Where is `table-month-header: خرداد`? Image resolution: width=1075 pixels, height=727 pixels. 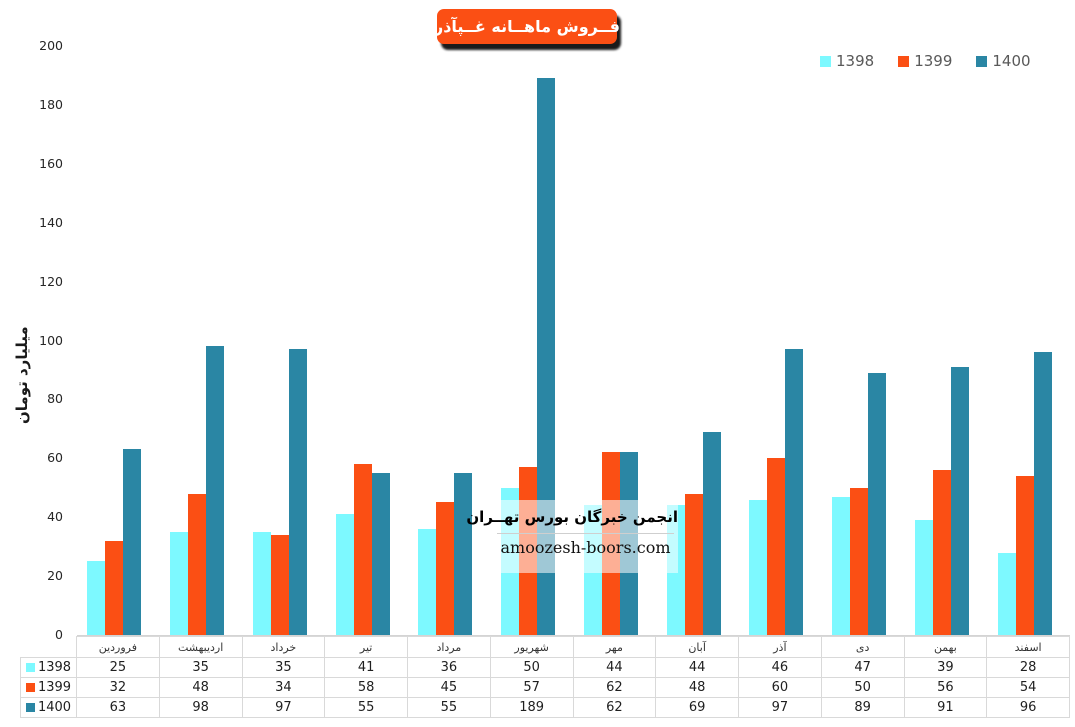
table-month-header: خرداد is located at coordinates (283, 647).